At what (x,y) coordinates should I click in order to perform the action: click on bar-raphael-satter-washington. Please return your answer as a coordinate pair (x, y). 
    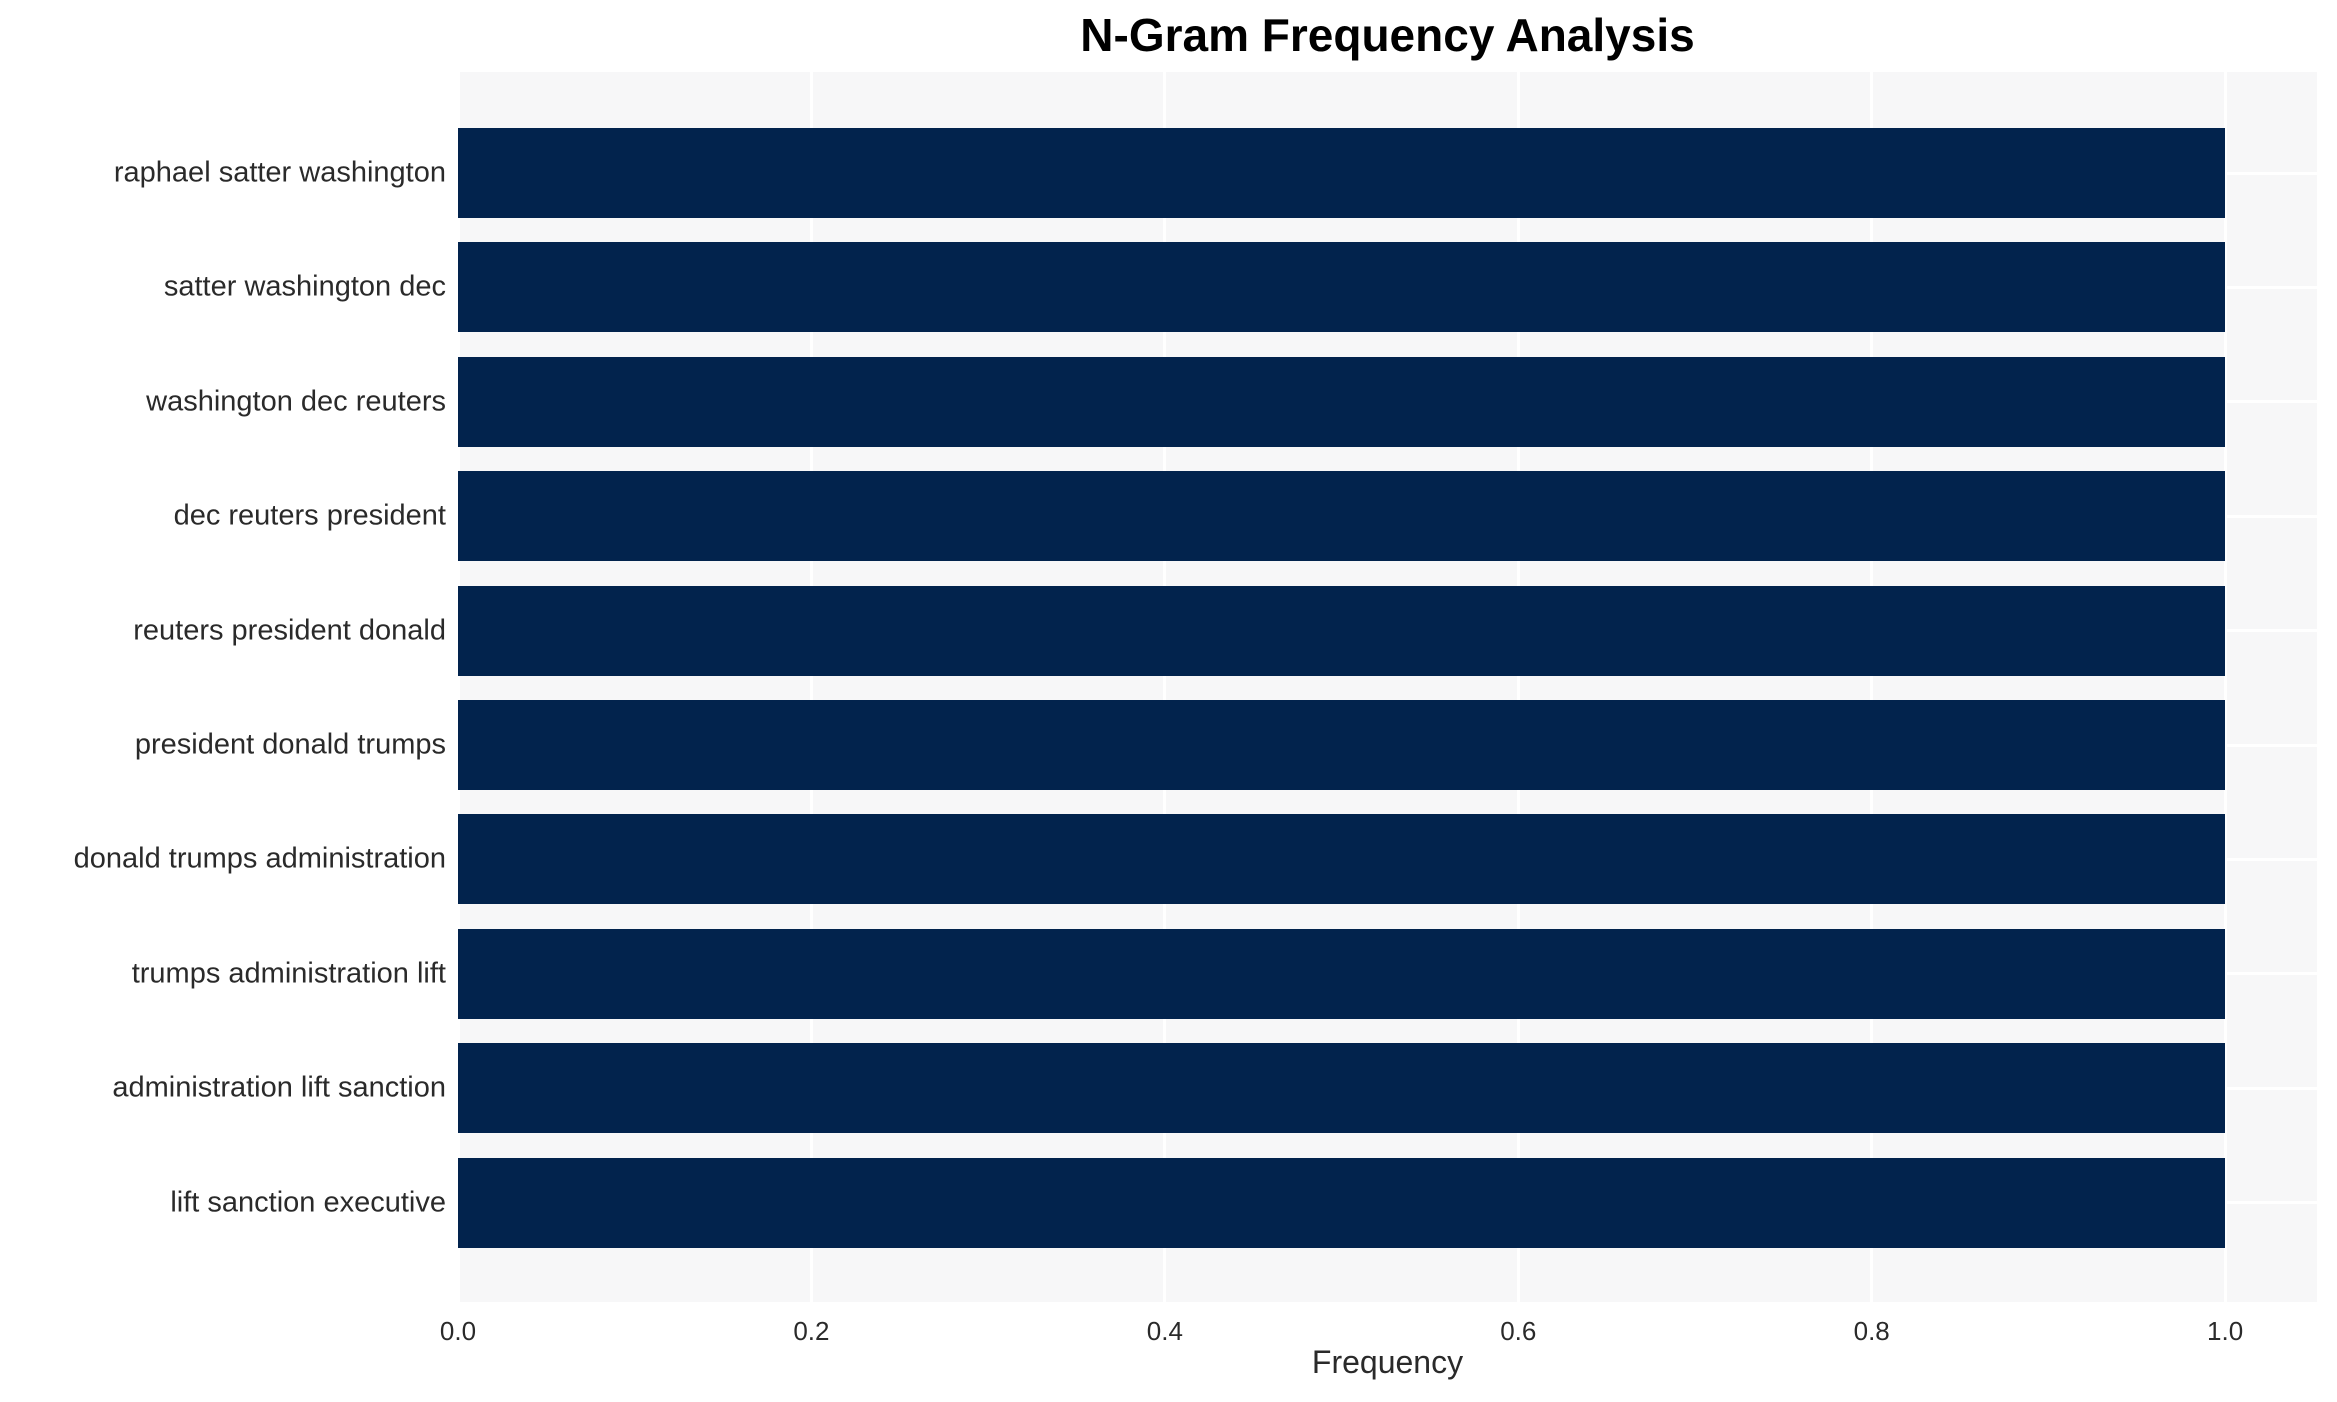
    Looking at the image, I should click on (1342, 173).